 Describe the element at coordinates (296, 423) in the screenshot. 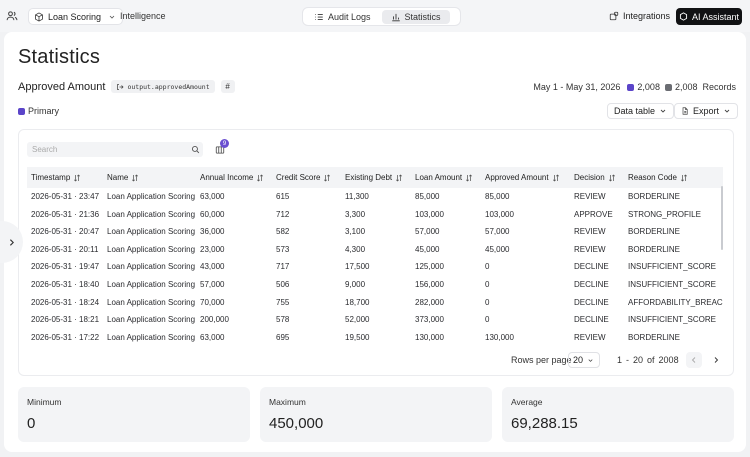

I see `stat-maximum-value: 450,000` at that location.